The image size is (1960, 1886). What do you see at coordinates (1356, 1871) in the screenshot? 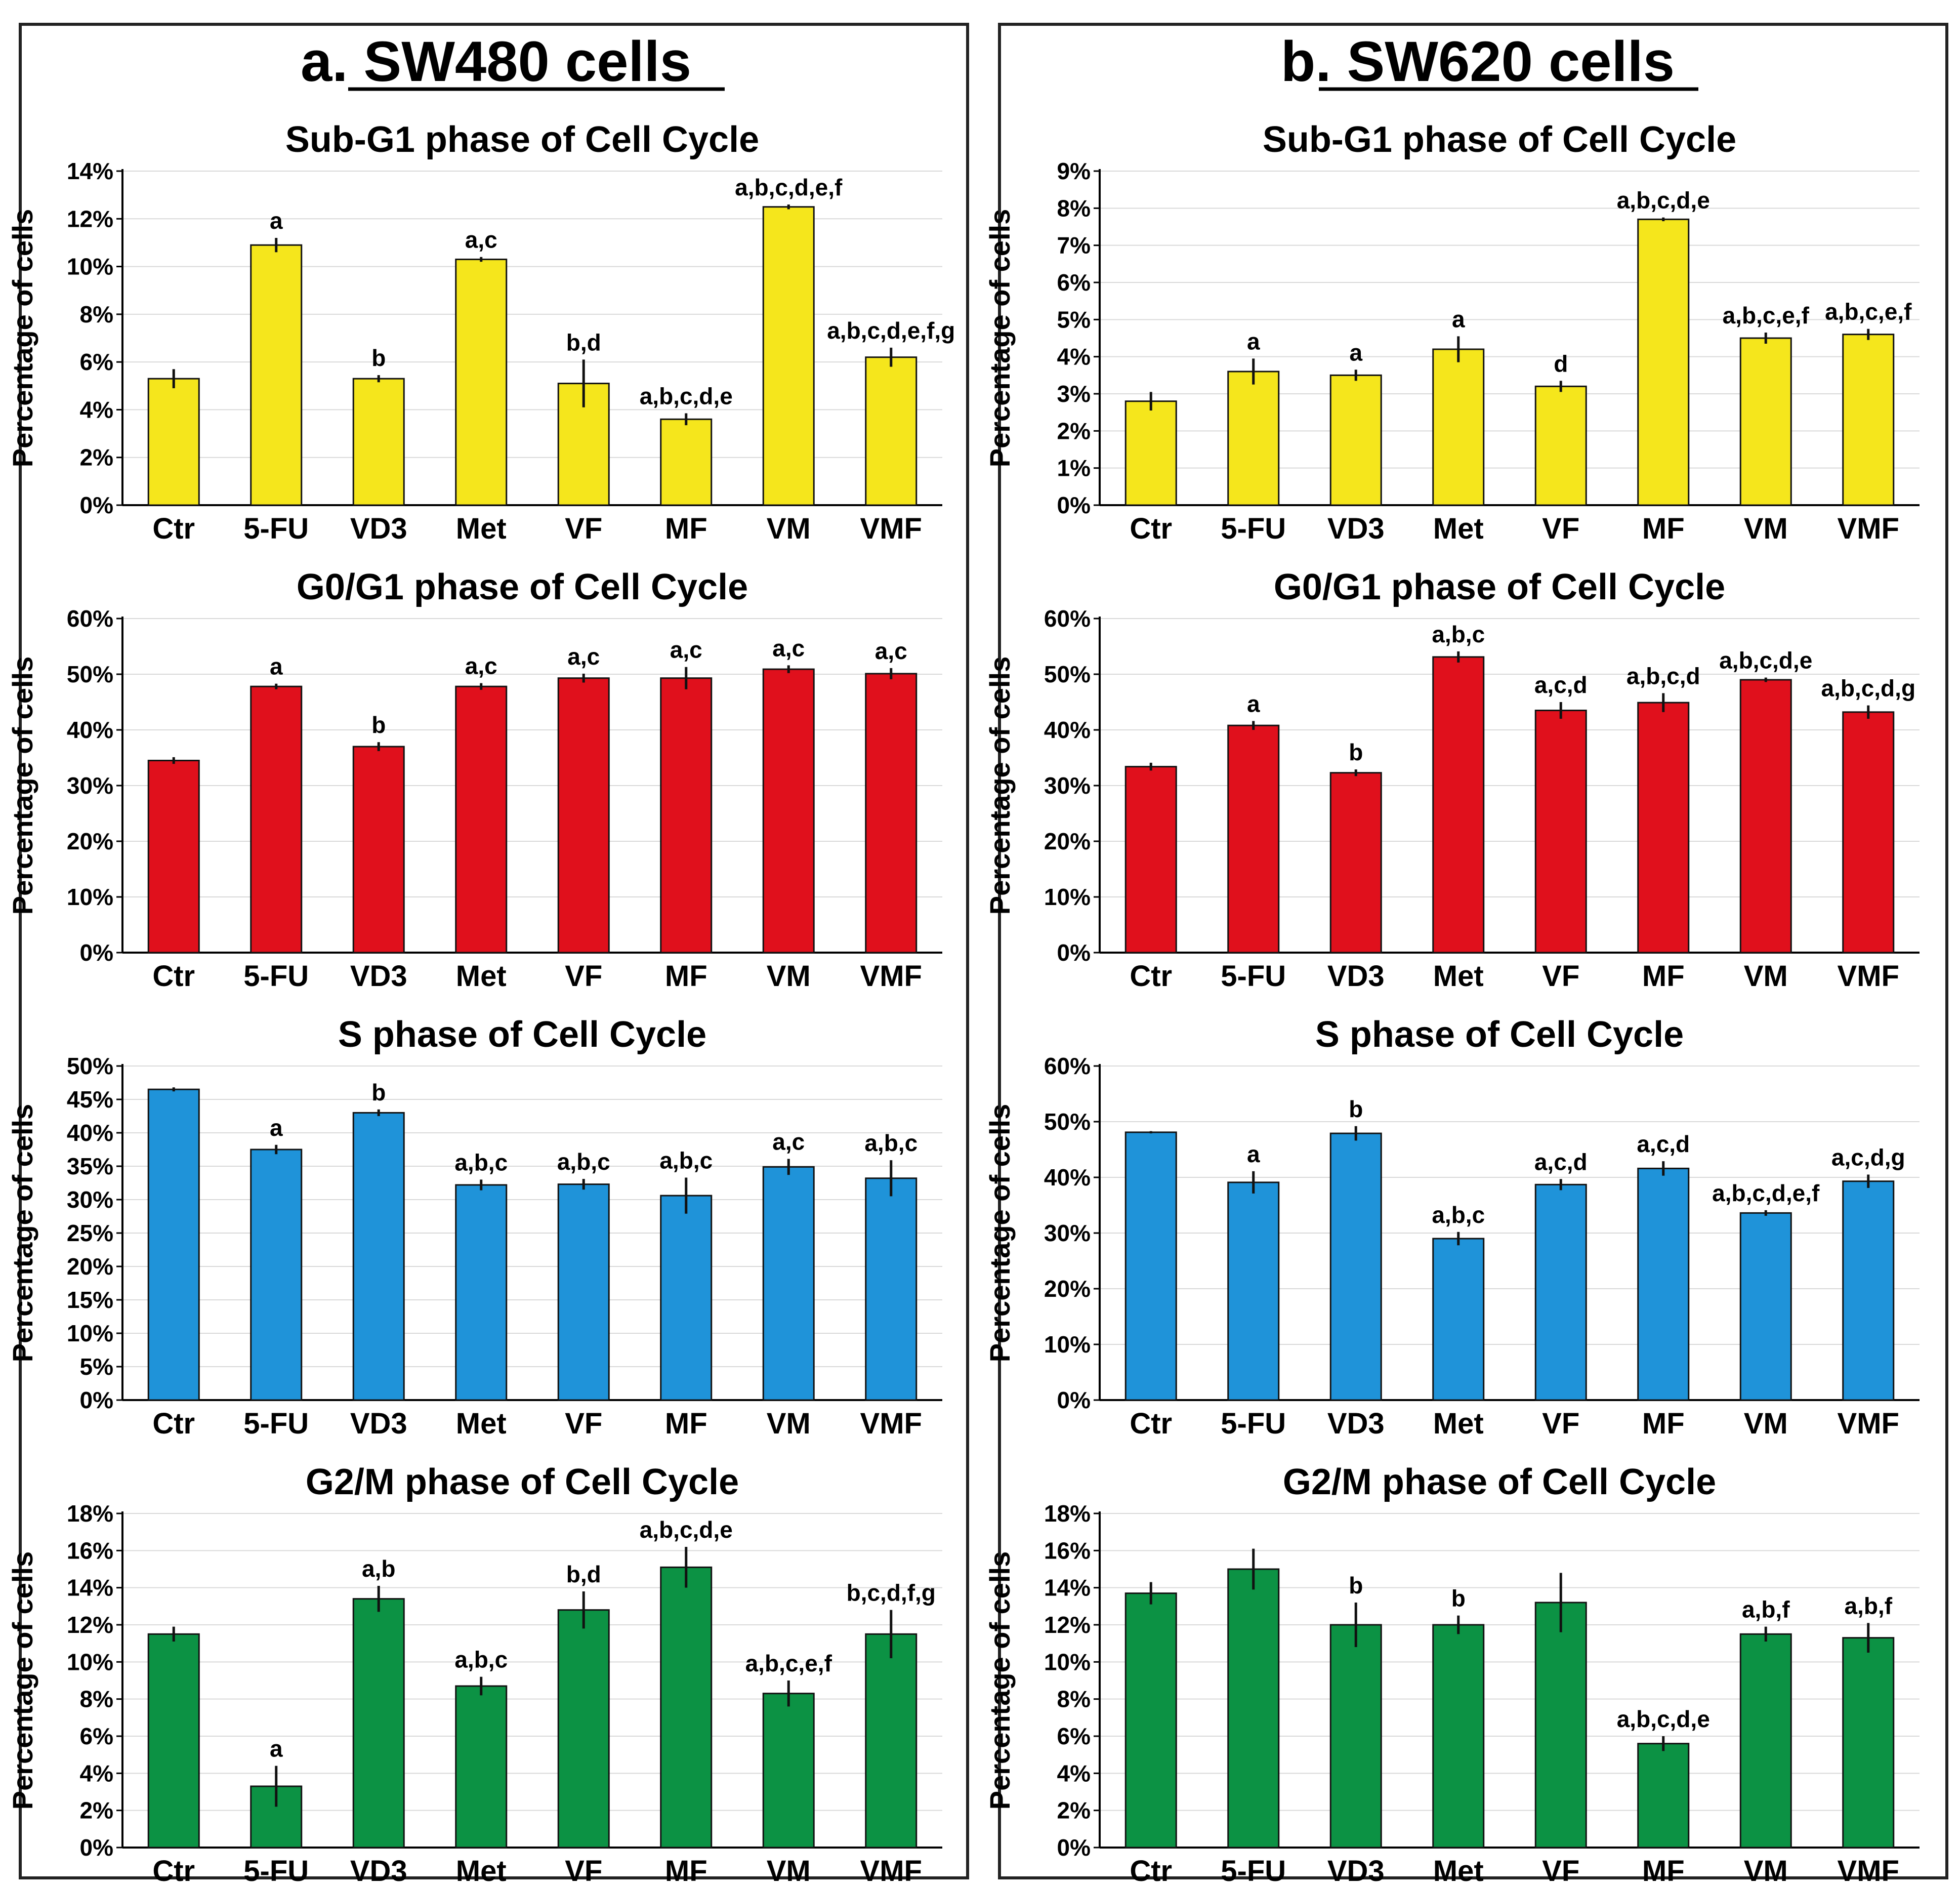
I see `x-tick-label-b-g2-m-vd3: VD3` at bounding box center [1356, 1871].